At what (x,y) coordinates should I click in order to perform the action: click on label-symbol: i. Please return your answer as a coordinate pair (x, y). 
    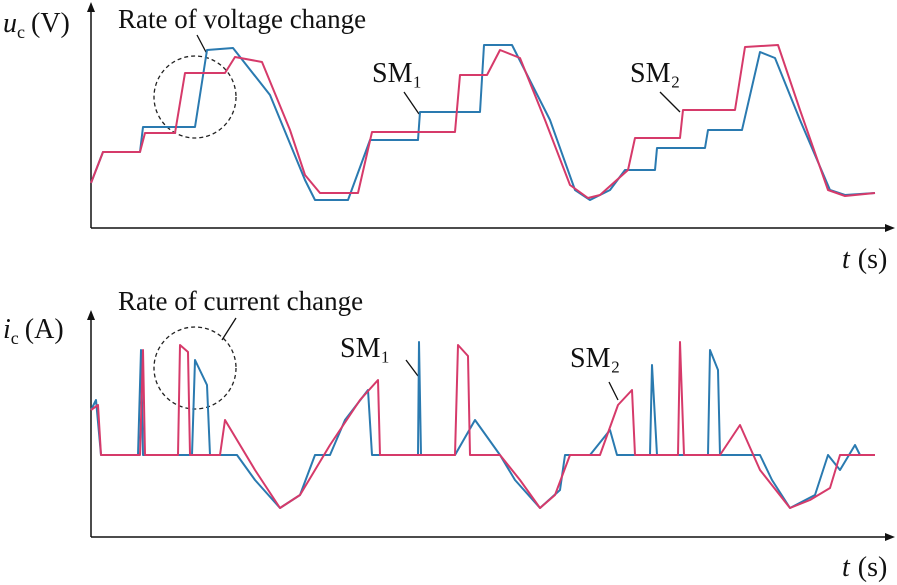
    Looking at the image, I should click on (7, 329).